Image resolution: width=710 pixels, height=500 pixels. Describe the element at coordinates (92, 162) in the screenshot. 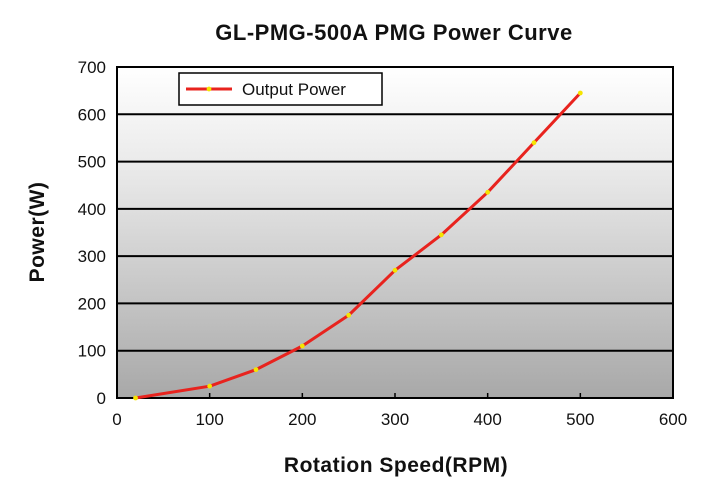

I see `y-tick-label: 500` at that location.